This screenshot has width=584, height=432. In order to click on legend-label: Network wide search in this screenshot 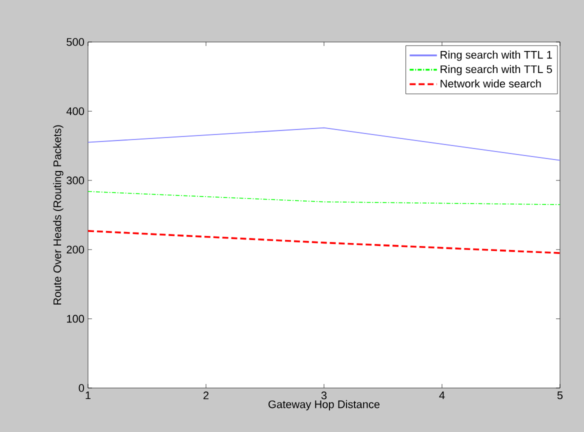, I will do `click(490, 83)`.